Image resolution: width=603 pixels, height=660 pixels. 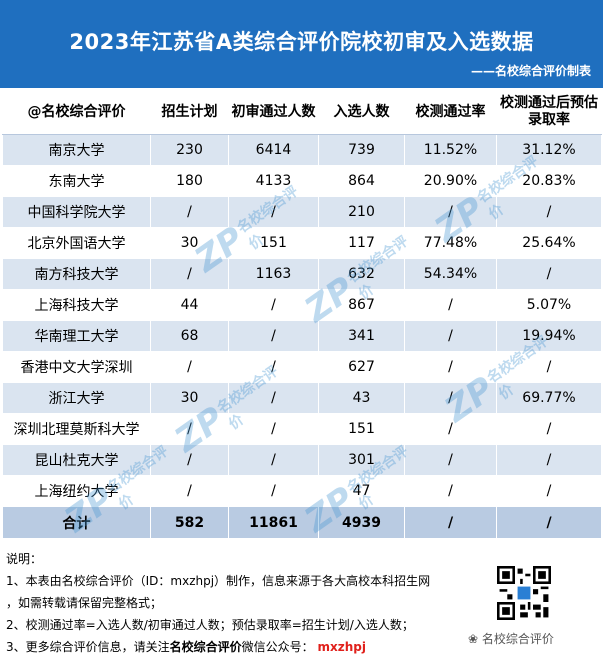 I want to click on note-text: 3、更多综合评价信息，请关注, so click(x=88, y=647).